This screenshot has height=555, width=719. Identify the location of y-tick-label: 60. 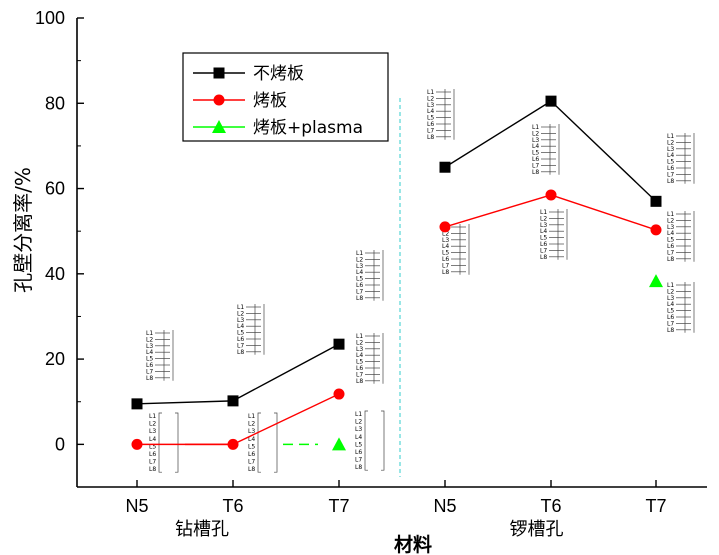
(55, 189).